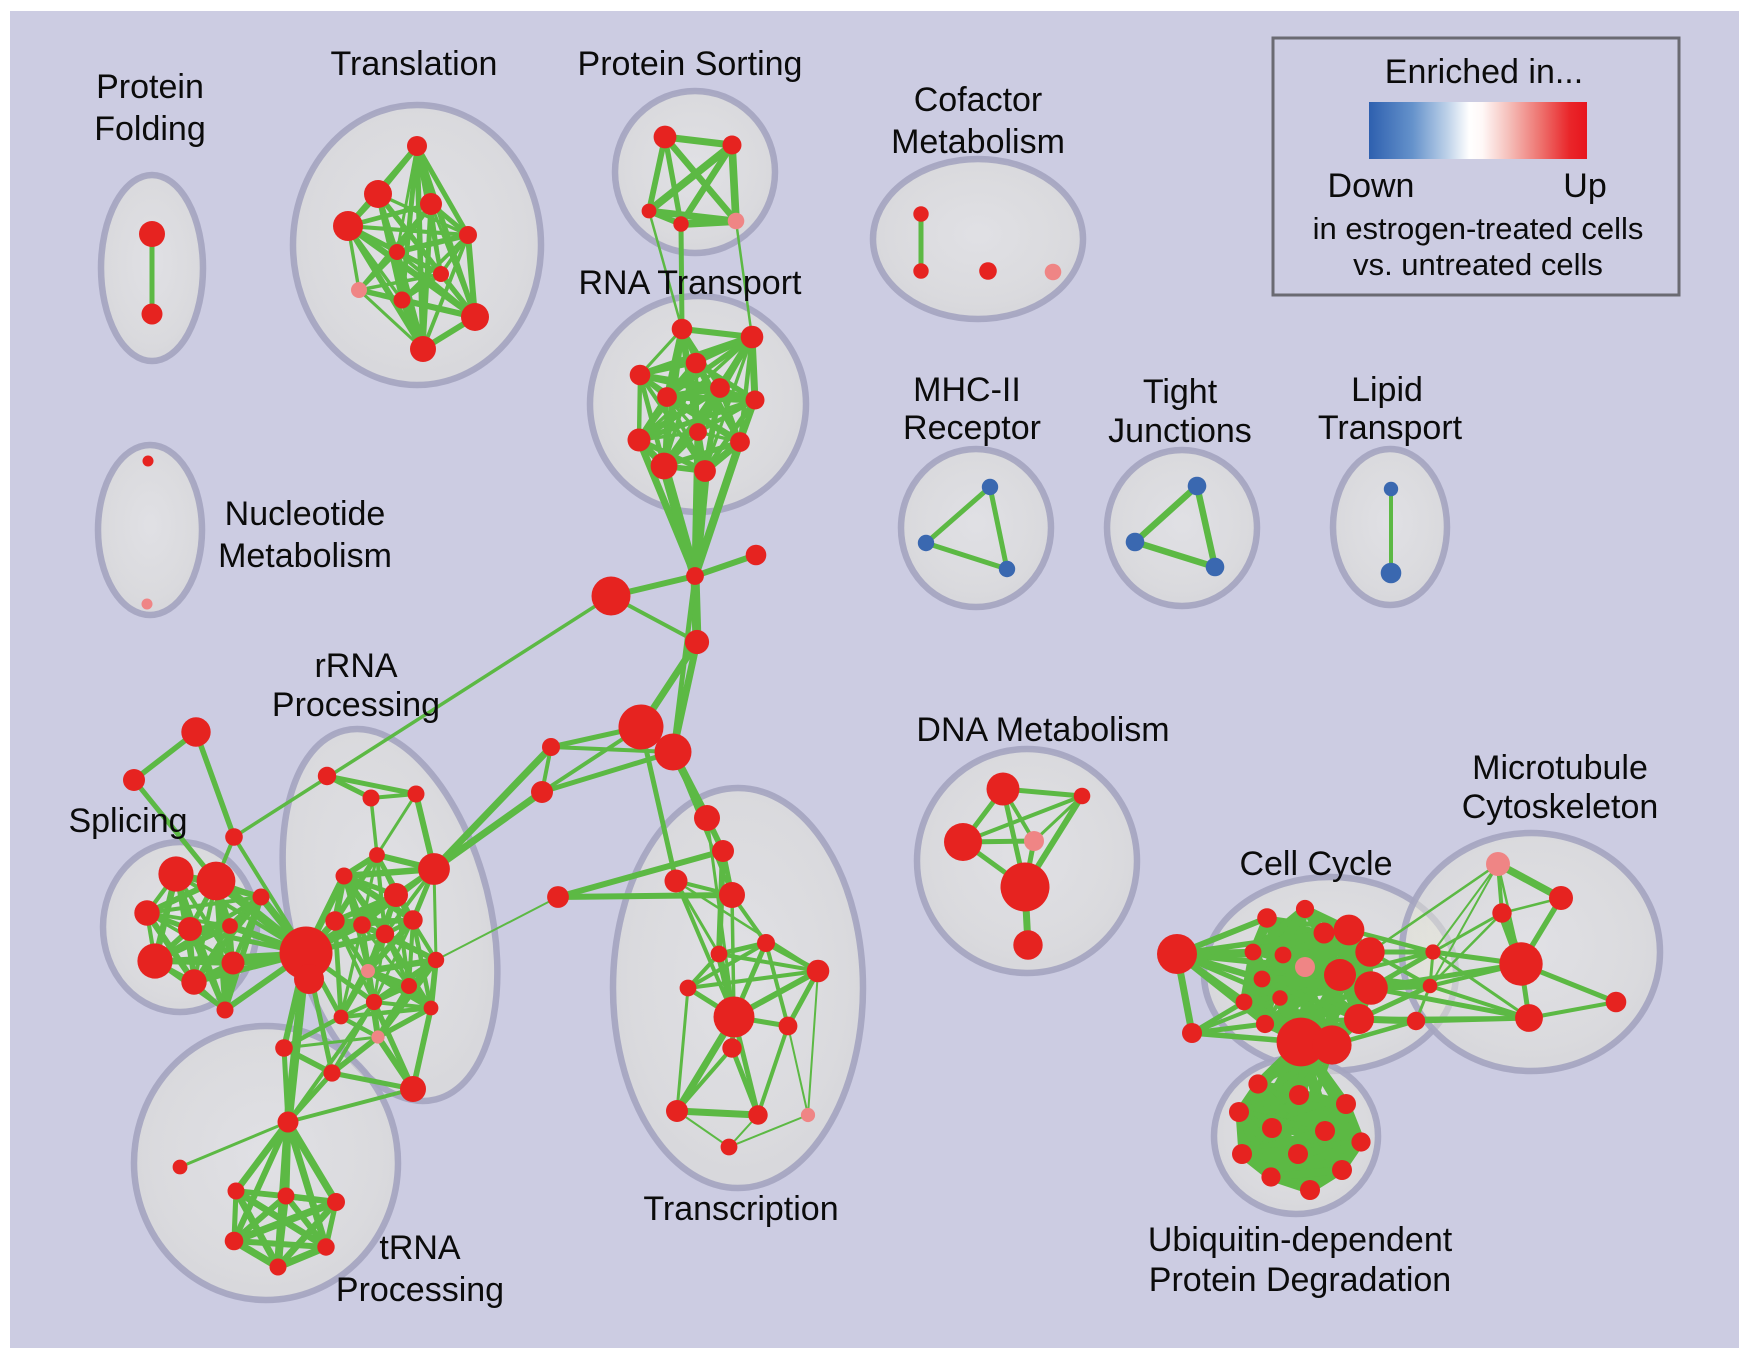 The height and width of the screenshot is (1360, 1750). What do you see at coordinates (1371, 186) in the screenshot?
I see `svg-text: Down` at bounding box center [1371, 186].